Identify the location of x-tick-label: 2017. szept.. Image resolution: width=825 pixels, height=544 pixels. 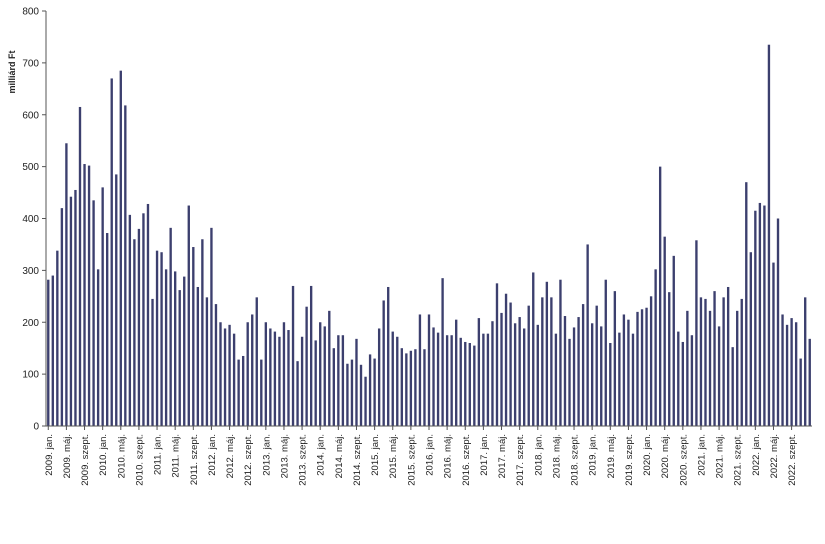
(520, 460).